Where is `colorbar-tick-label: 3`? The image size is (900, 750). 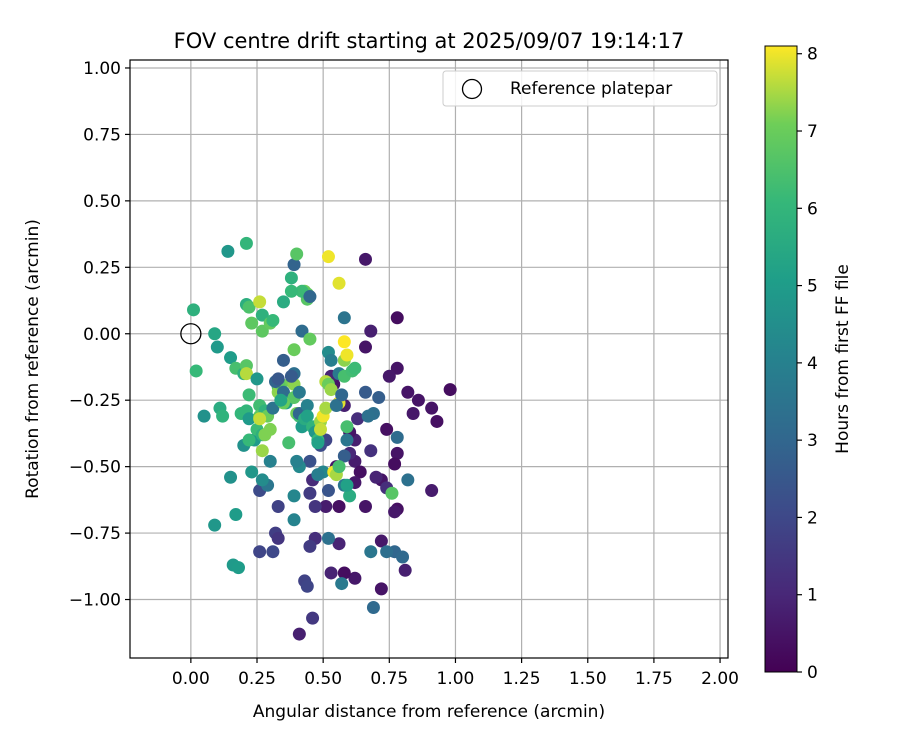
colorbar-tick-label: 3 is located at coordinates (812, 441).